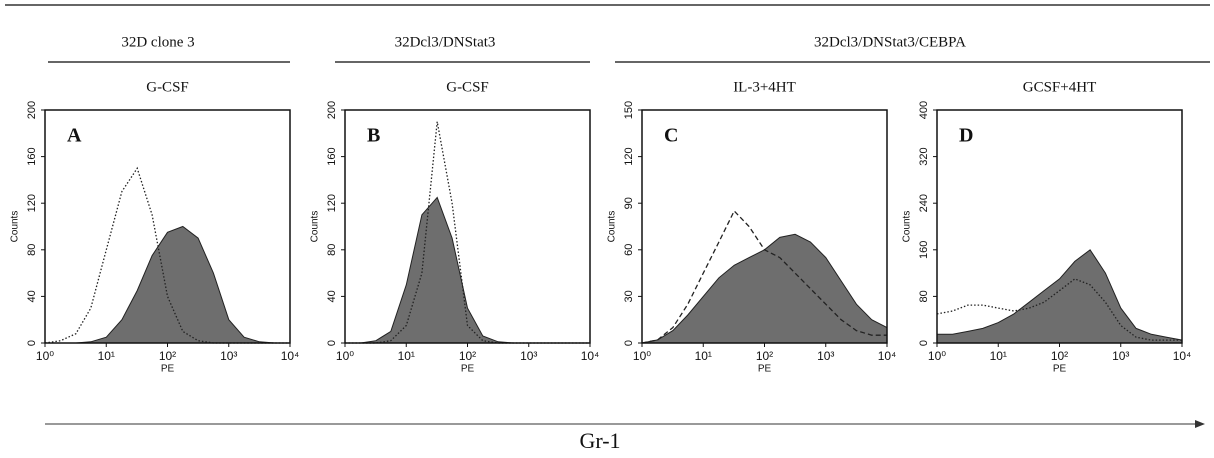  What do you see at coordinates (629, 296) in the screenshot?
I see `y-tick-label: 30` at bounding box center [629, 296].